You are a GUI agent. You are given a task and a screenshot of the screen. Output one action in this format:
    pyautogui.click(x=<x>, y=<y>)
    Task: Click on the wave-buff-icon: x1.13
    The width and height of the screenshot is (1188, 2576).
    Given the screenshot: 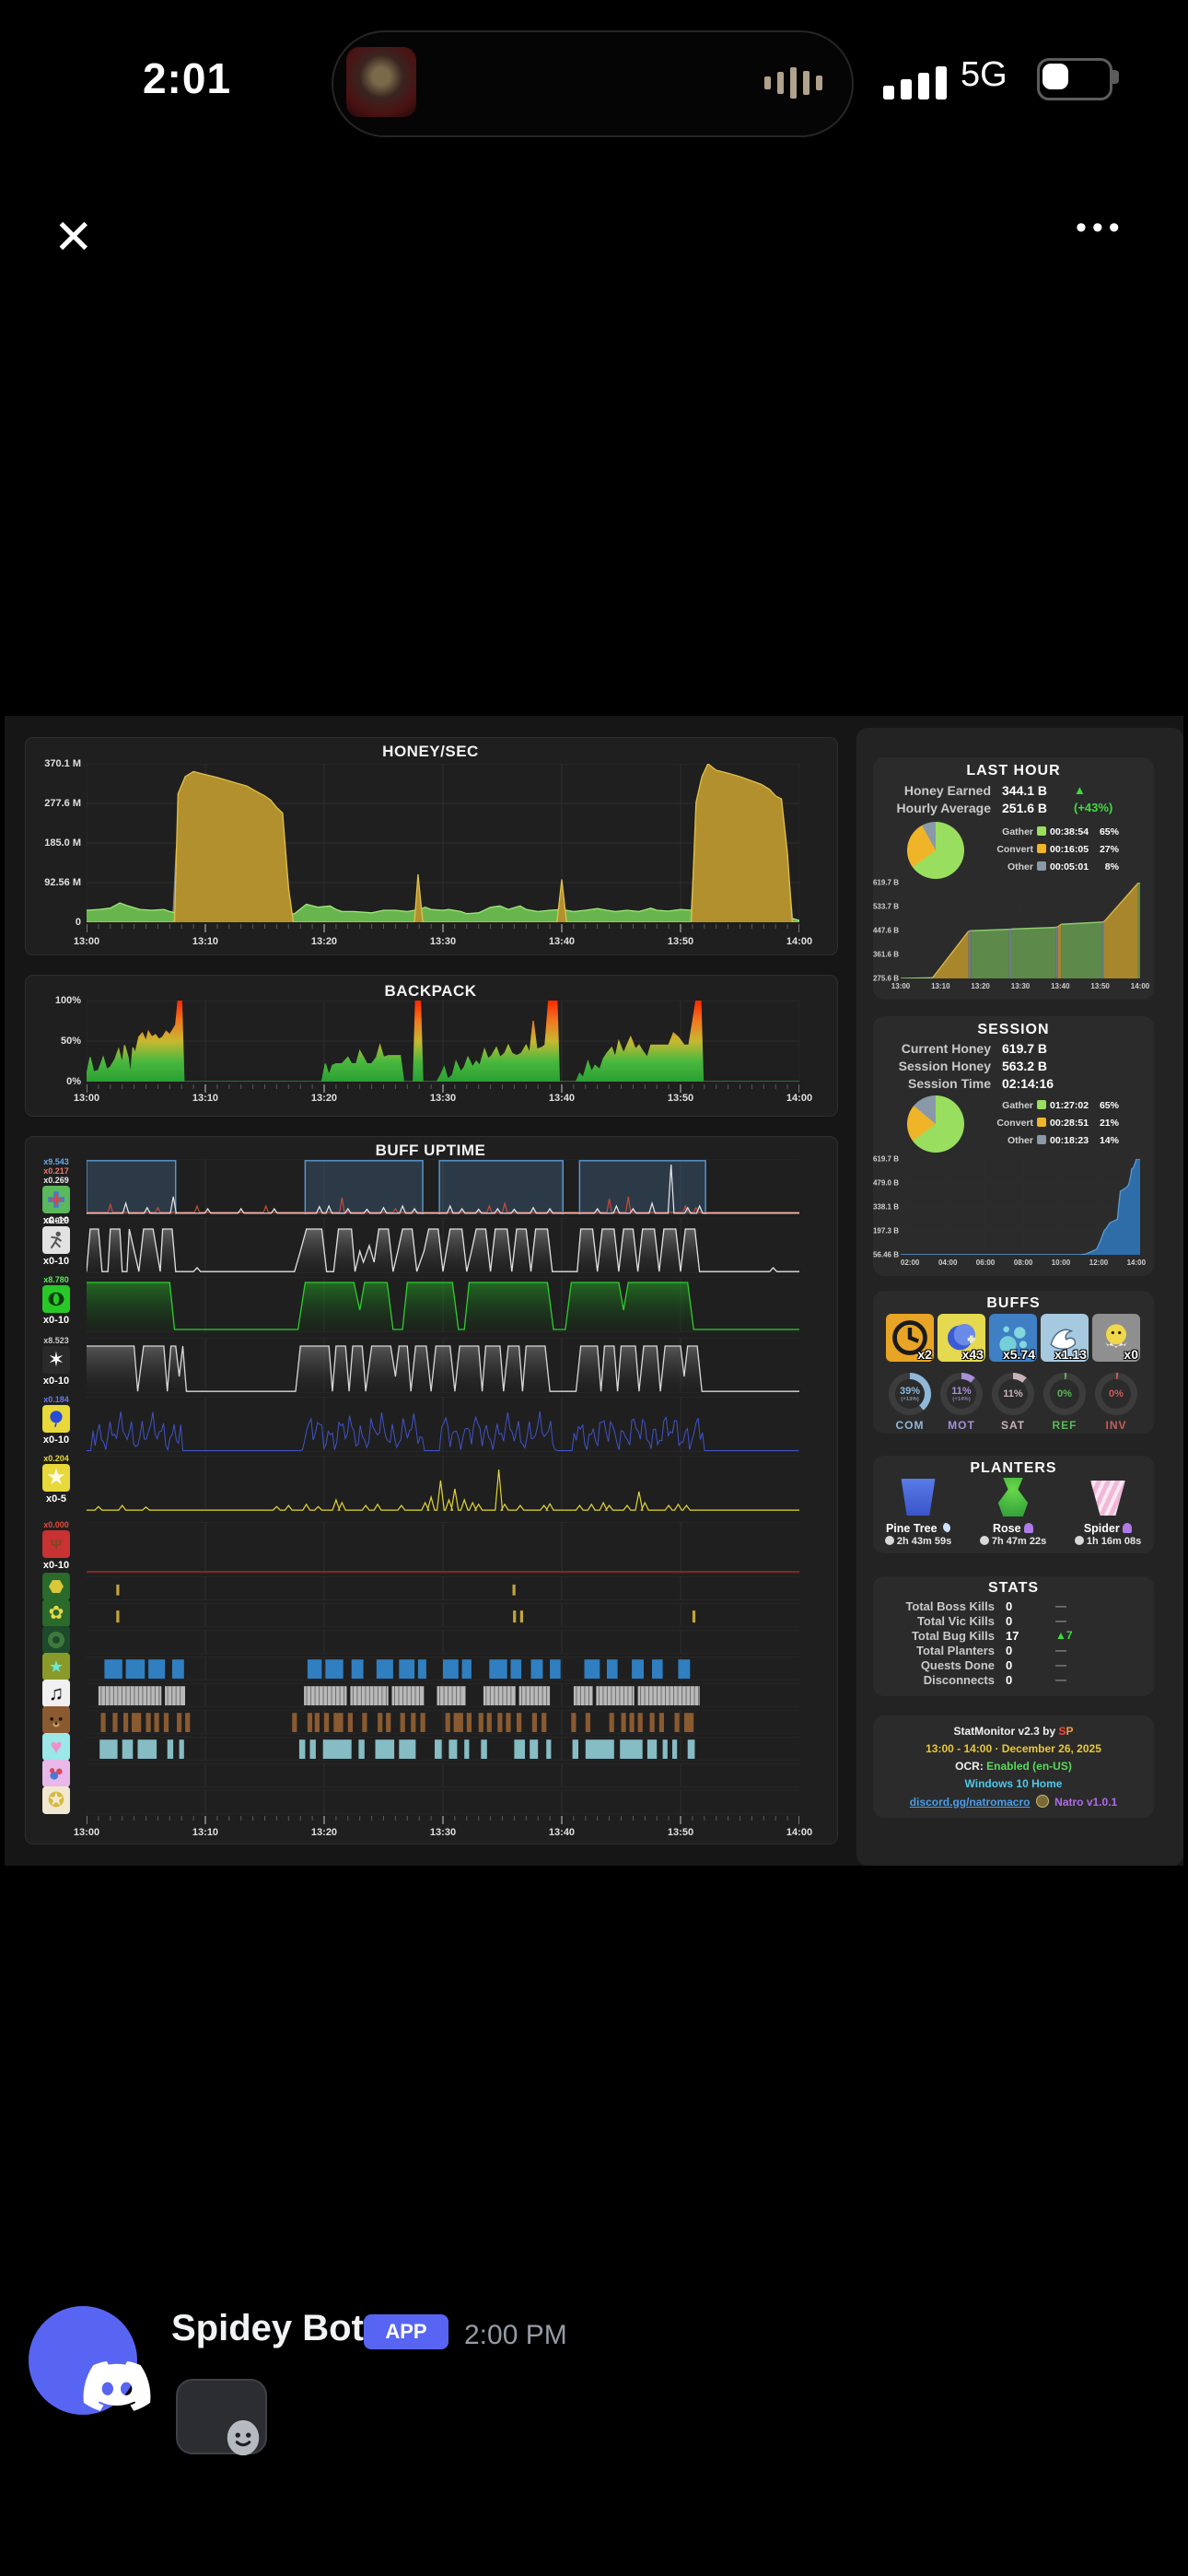 What is the action you would take?
    pyautogui.click(x=1065, y=1338)
    